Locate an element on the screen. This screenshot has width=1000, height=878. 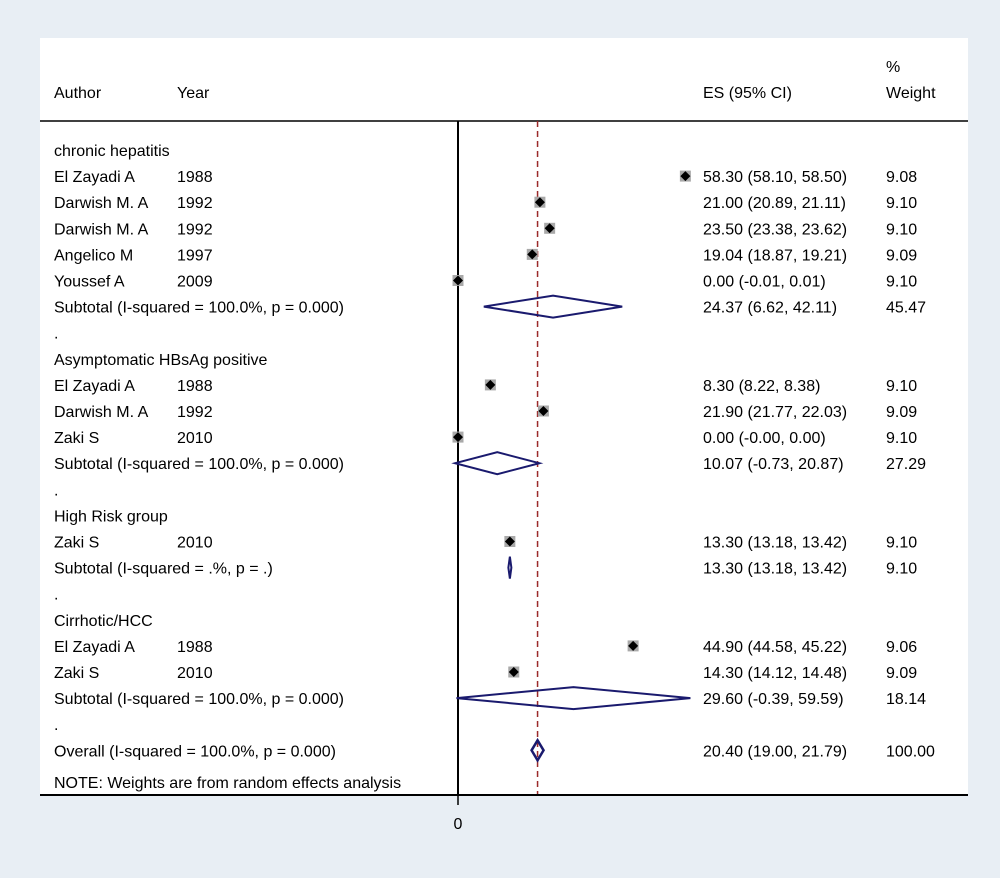
study-row: Zaki S 2010 0.00 (-0.00, 0.00) 9.10 is located at coordinates (485, 438).